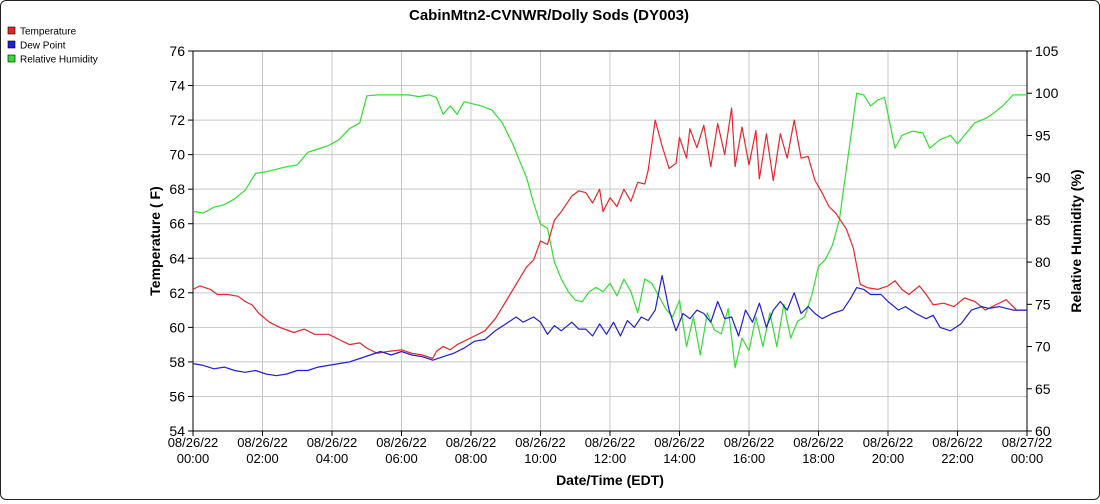 This screenshot has height=504, width=1100. Describe the element at coordinates (888, 458) in the screenshot. I see `x-tick-time-label: 20:00` at that location.